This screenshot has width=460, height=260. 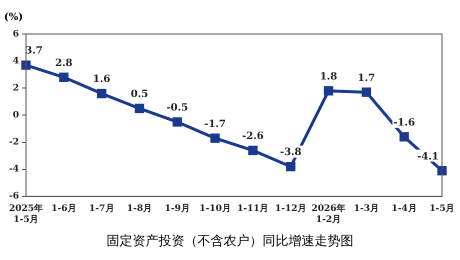 I want to click on y-tick-label: 2, so click(x=15, y=88).